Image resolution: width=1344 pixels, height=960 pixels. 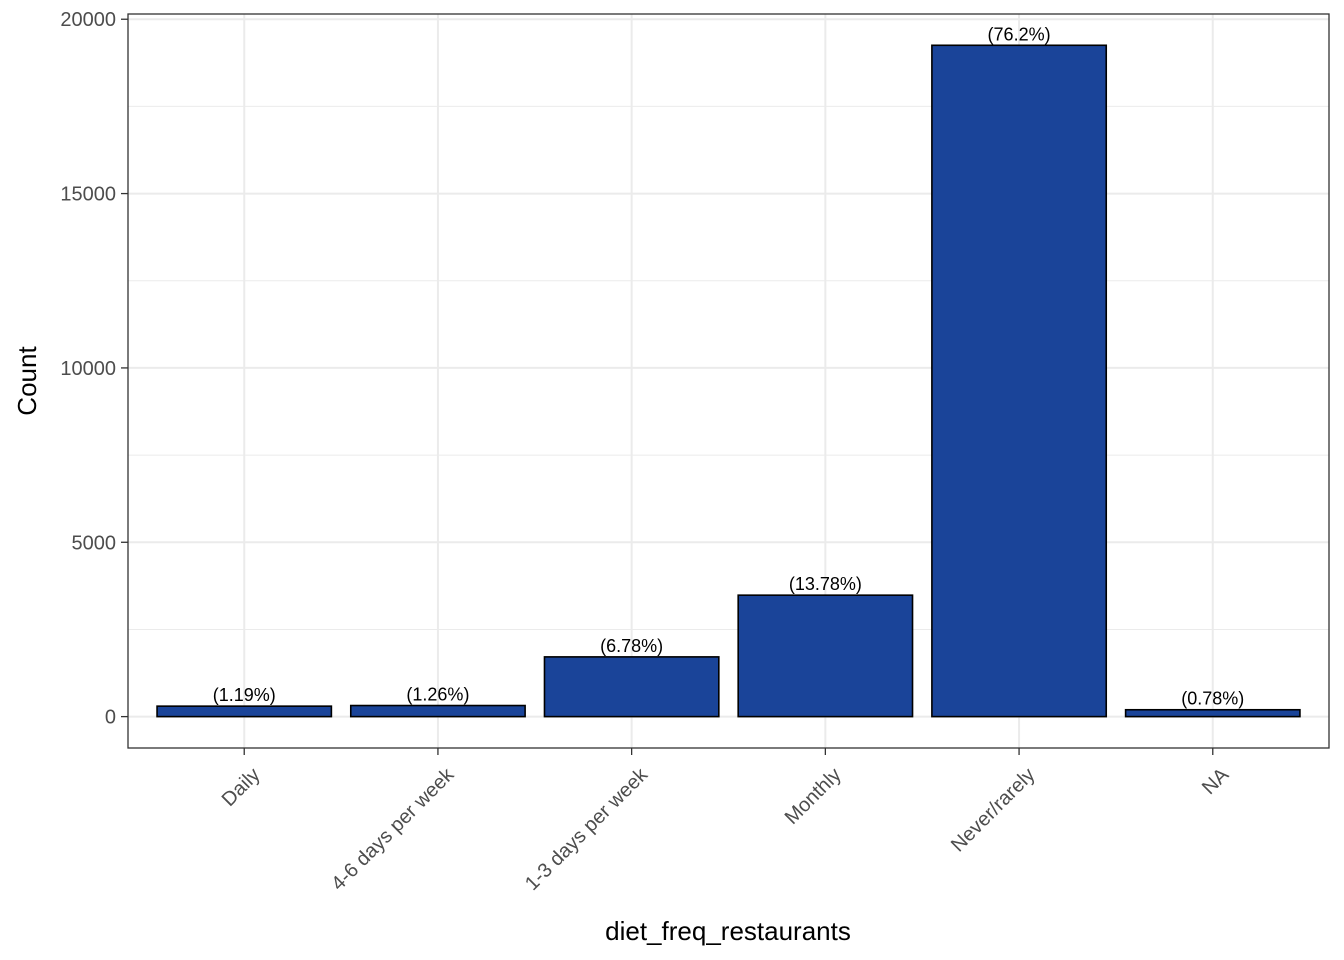 I want to click on bar-data-label: (13.78%), so click(x=825, y=584).